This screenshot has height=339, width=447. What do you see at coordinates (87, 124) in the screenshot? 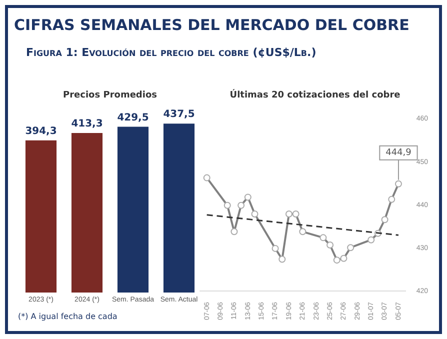
I see `data-label: 413,3` at bounding box center [87, 124].